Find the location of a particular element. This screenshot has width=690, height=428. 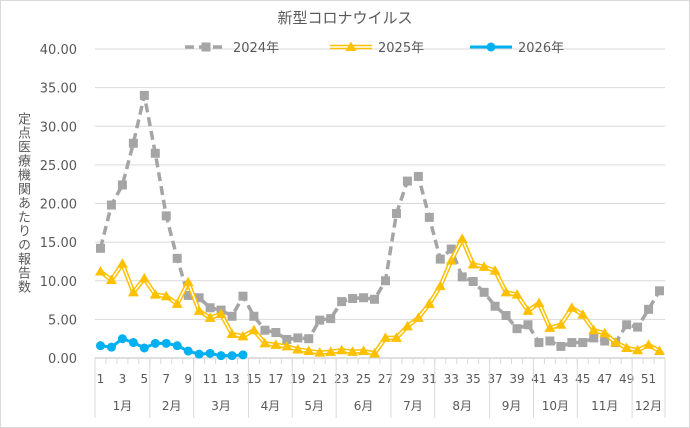

x-tick-label: 41 is located at coordinates (538, 379).